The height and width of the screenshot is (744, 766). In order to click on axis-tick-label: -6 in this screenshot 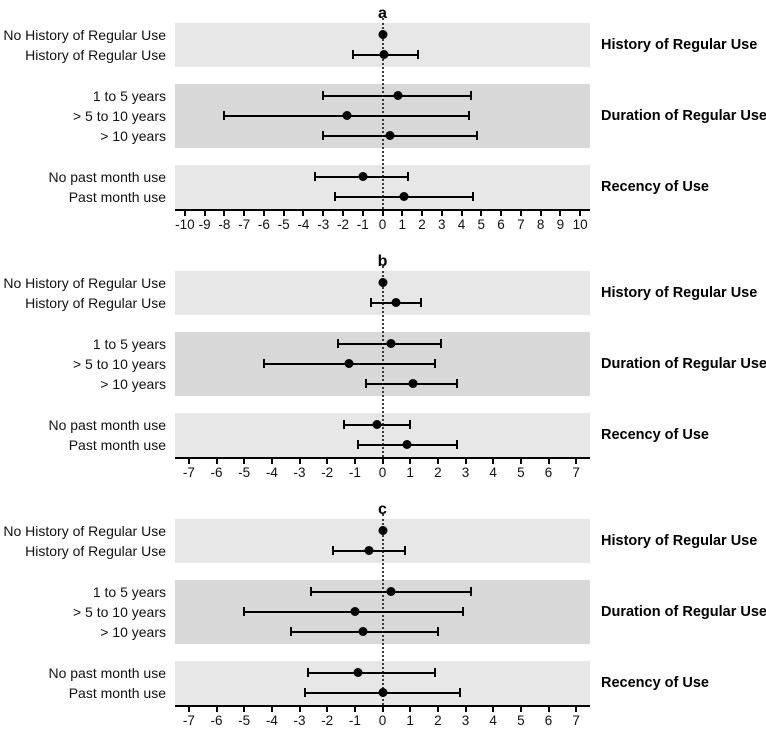, I will do `click(263, 224)`.